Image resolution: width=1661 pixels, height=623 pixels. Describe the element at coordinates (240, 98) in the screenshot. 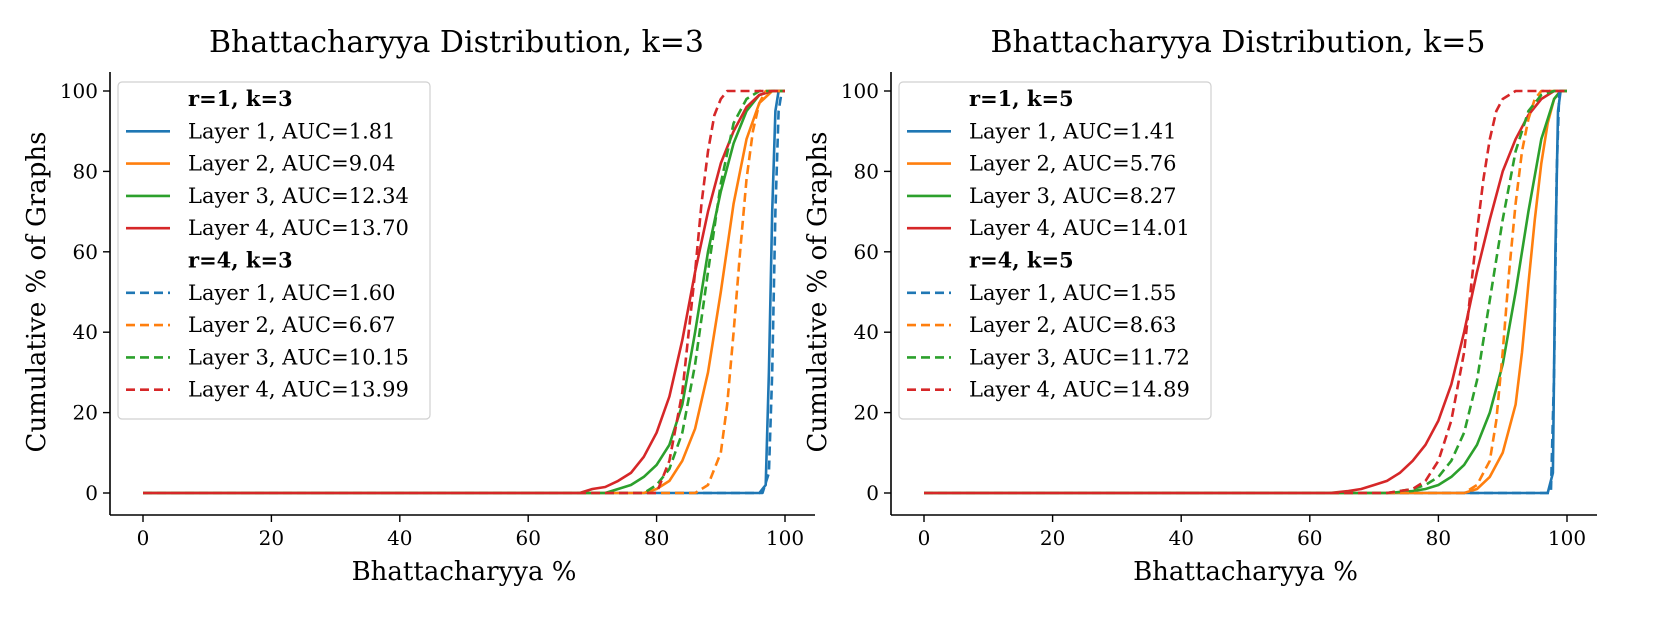

I see `legend-group-title: r=1, k=3` at that location.